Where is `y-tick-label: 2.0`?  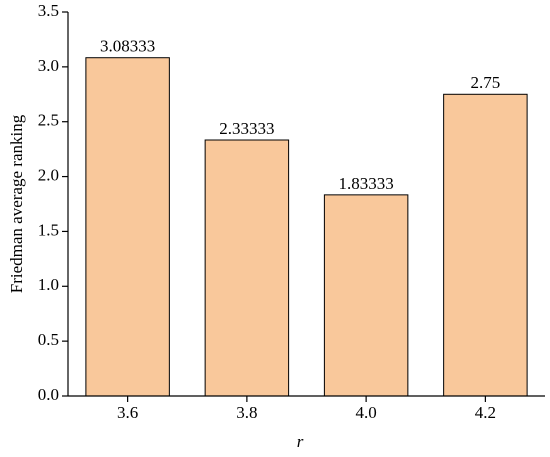 y-tick-label: 2.0 is located at coordinates (48, 174).